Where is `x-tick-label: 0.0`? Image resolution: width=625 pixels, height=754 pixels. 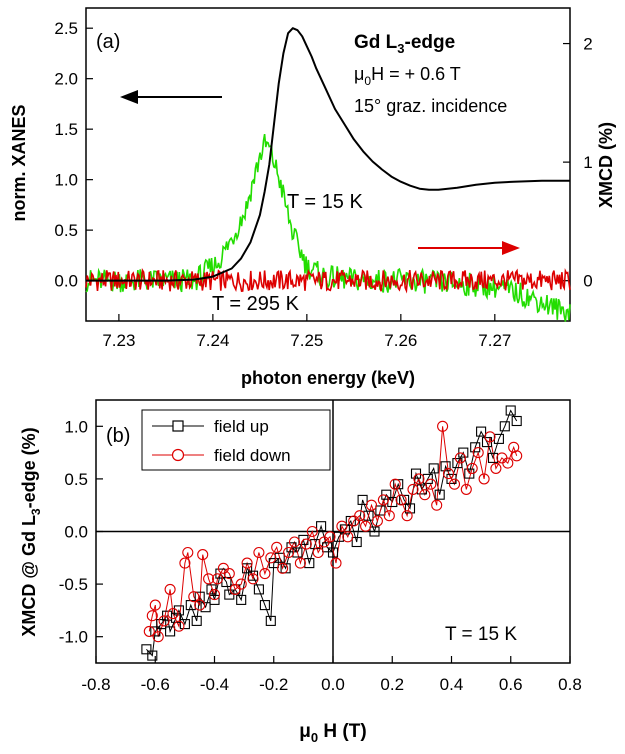 x-tick-label: 0.0 is located at coordinates (333, 684).